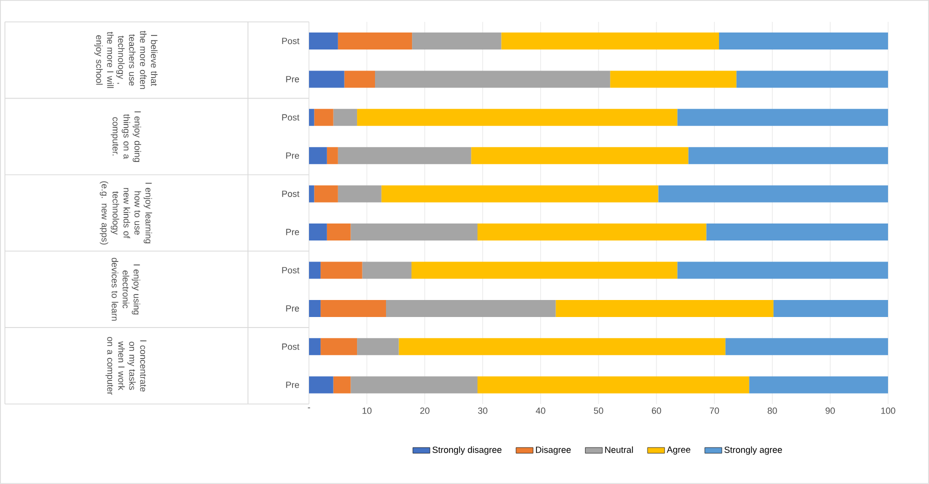 This screenshot has height=484, width=929. I want to click on legend-label: Agree, so click(678, 450).